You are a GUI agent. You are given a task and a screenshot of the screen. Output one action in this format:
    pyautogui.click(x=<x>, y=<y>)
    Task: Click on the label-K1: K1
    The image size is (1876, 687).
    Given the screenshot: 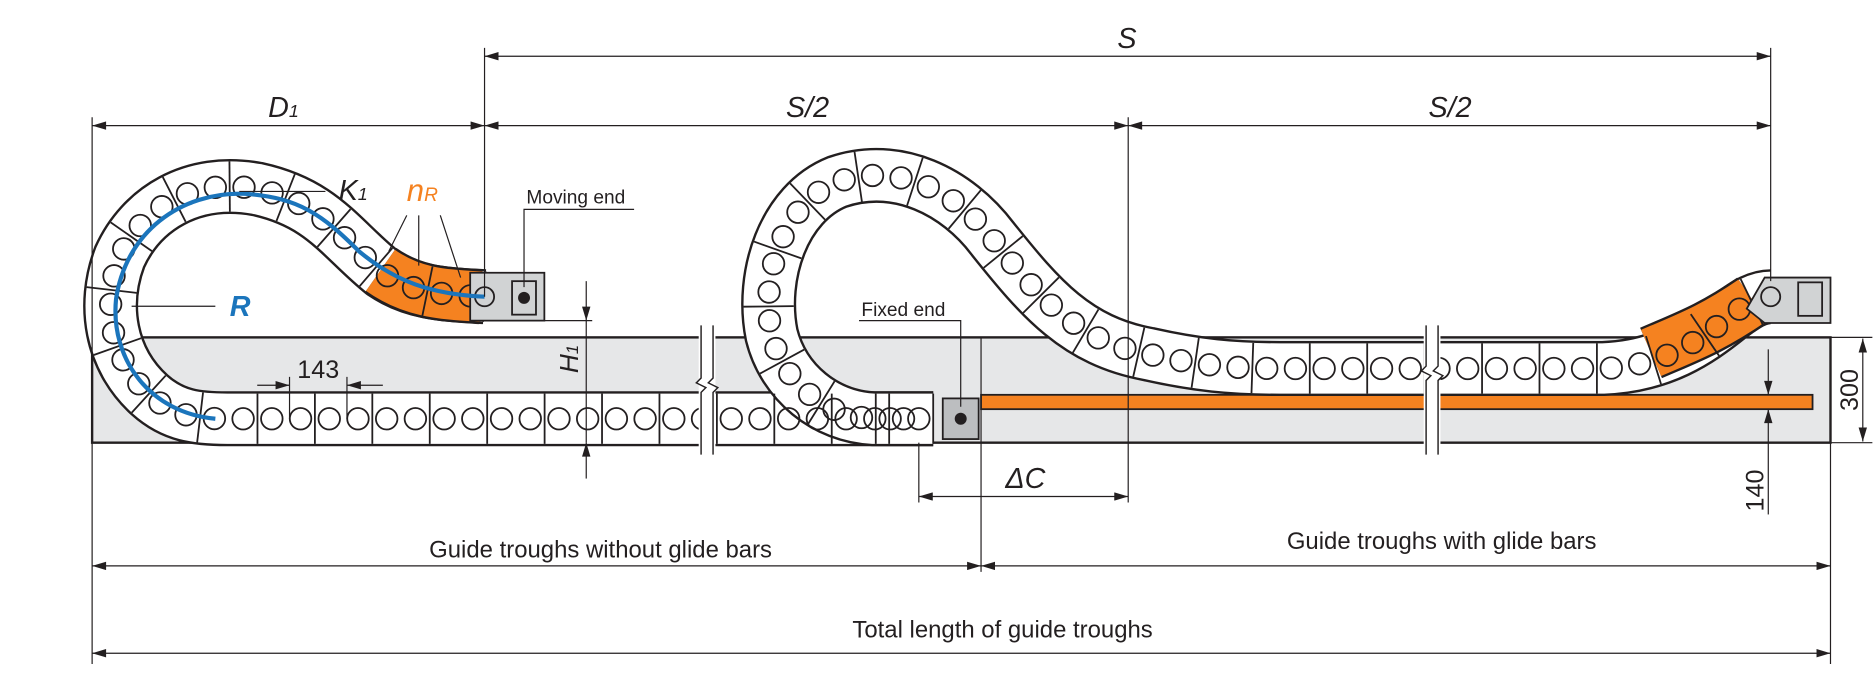 What is the action you would take?
    pyautogui.click(x=353, y=191)
    